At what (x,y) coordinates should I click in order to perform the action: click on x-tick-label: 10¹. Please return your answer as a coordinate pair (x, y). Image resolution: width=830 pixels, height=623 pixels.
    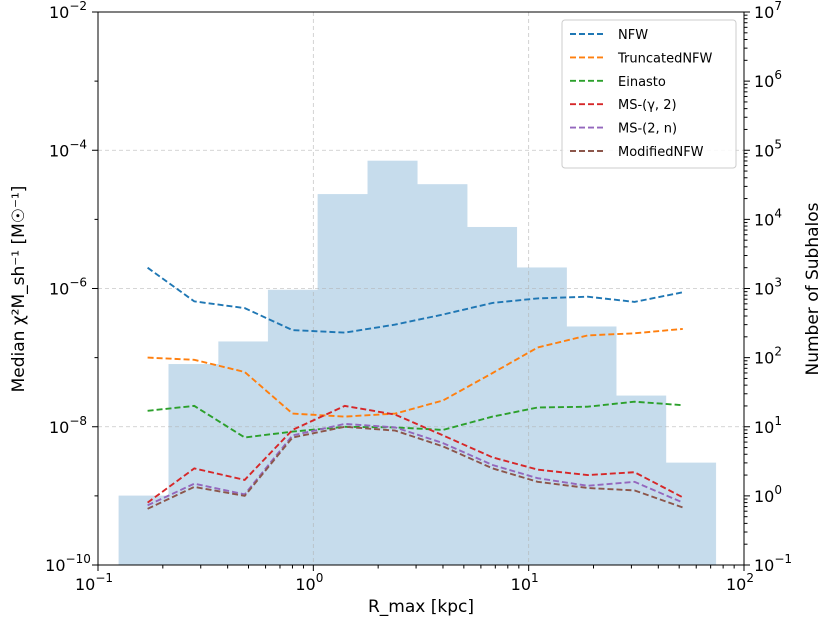
    Looking at the image, I should click on (525, 582).